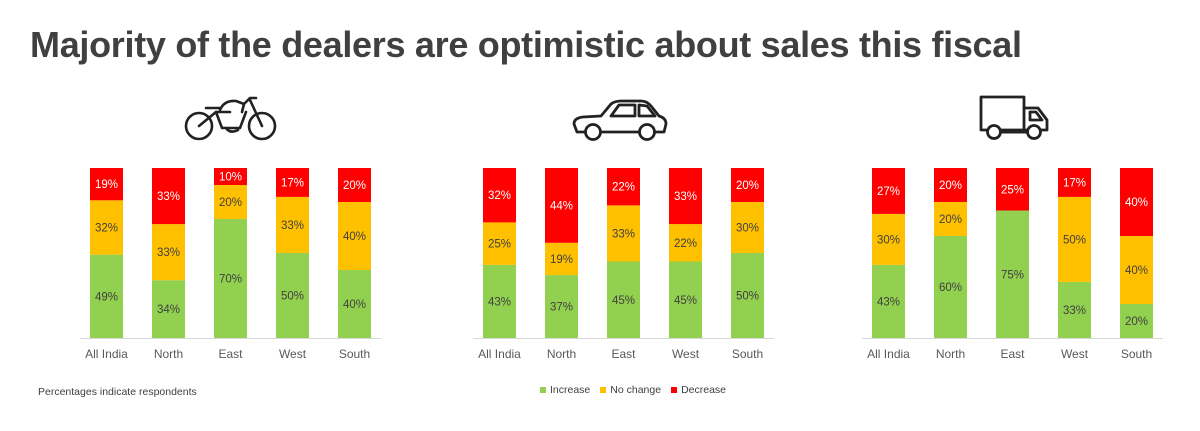 The height and width of the screenshot is (431, 1200). Describe the element at coordinates (117, 392) in the screenshot. I see `footnote: Percentages indicate respondents` at that location.